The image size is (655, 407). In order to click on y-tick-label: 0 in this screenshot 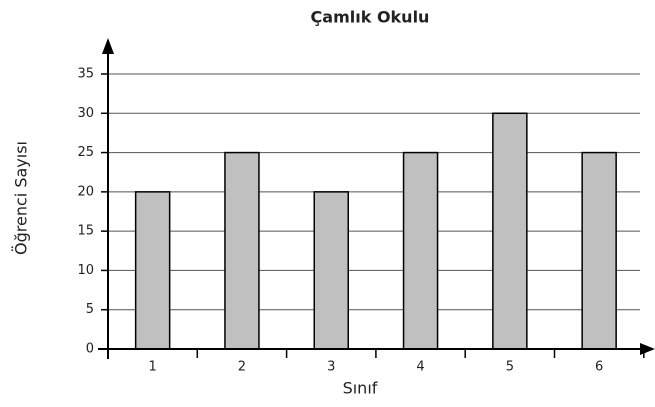, I will do `click(90, 349)`.